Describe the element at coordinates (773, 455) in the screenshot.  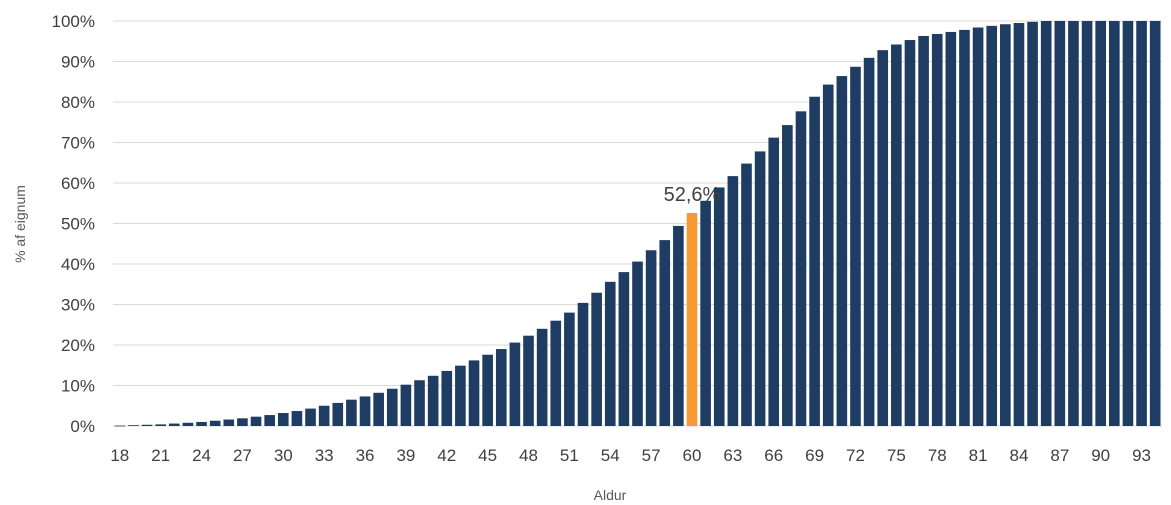
I see `x-tick-label: 66` at that location.